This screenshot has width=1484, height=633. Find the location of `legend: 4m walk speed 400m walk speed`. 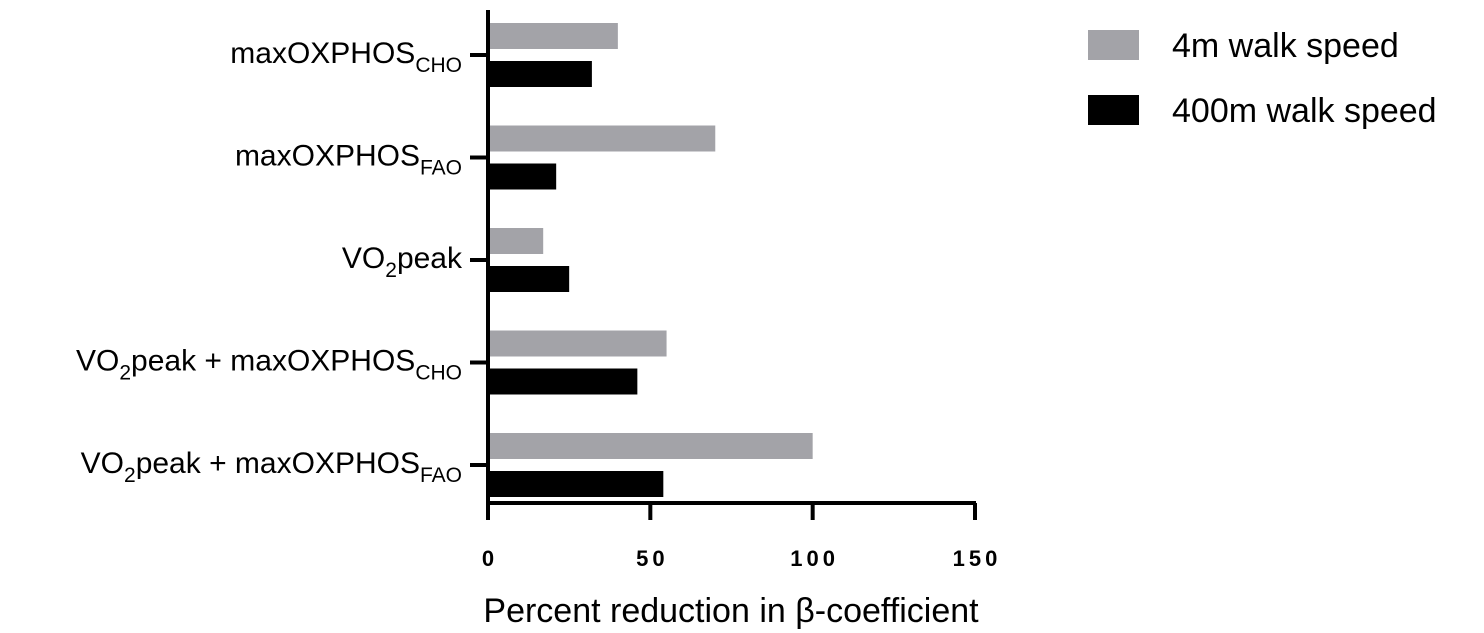

legend: 4m walk speed 400m walk speed is located at coordinates (1262, 78).